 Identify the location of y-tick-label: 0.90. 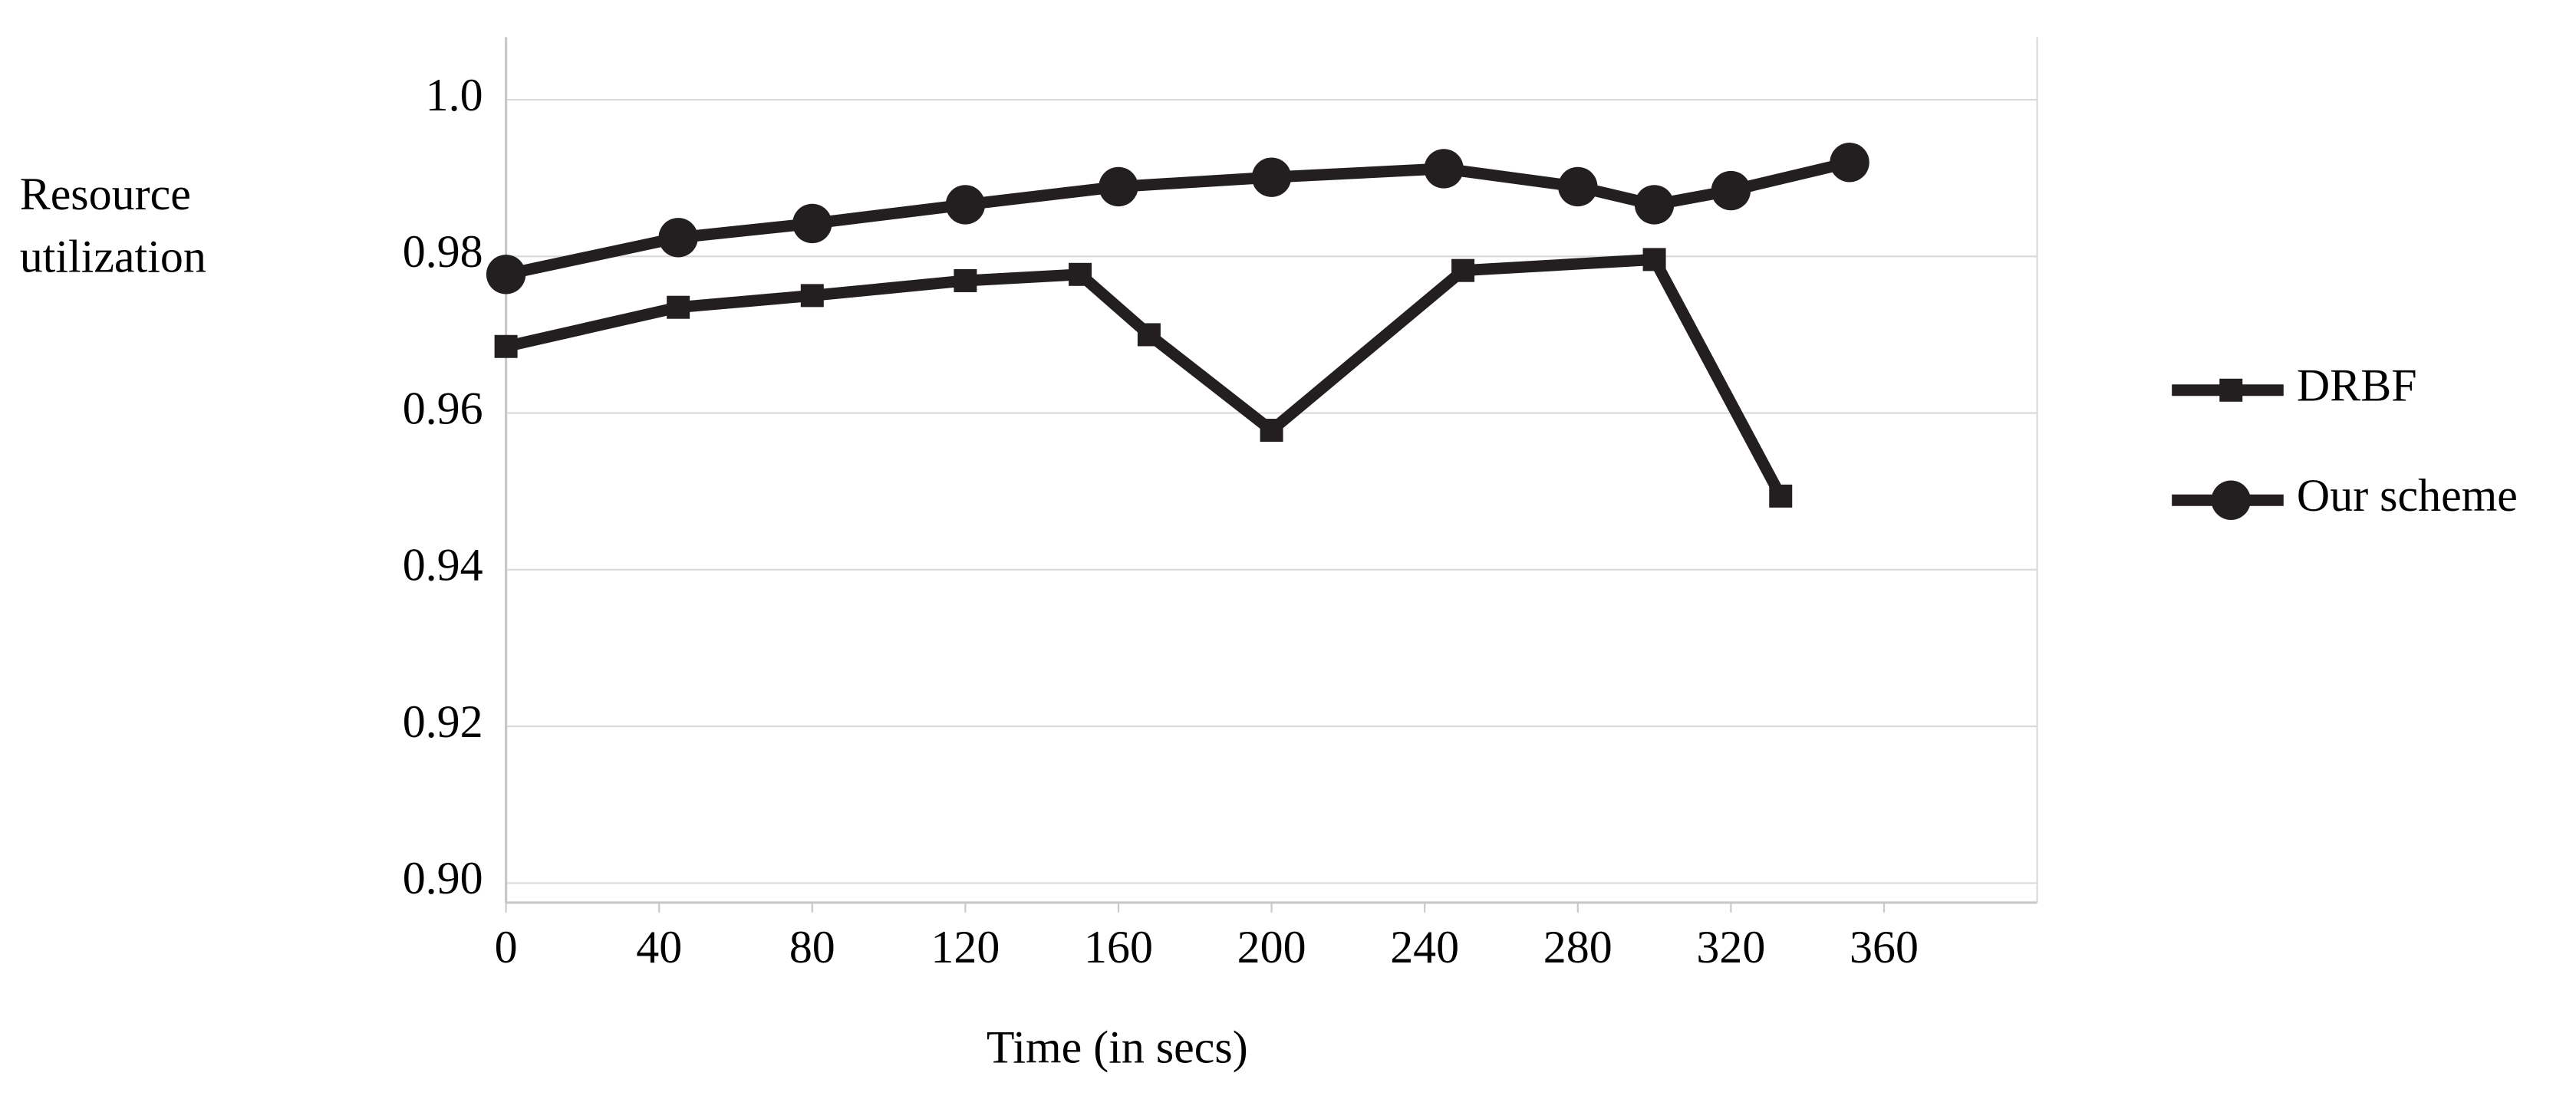
(443, 878).